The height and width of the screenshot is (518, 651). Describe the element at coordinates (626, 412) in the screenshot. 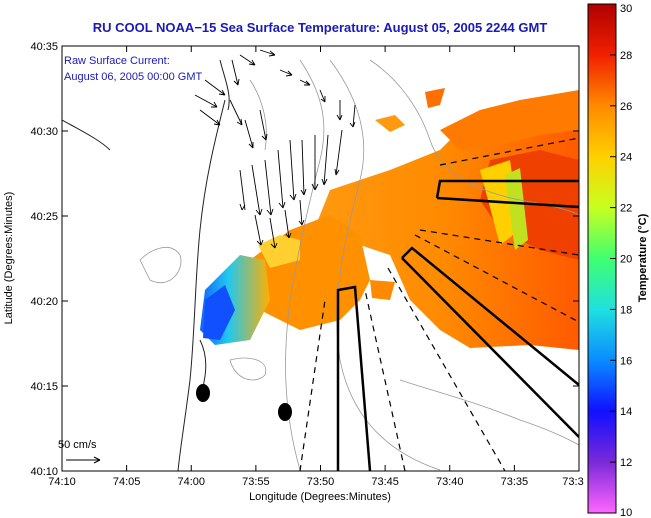

I see `colorbar-tick-label: 14` at that location.